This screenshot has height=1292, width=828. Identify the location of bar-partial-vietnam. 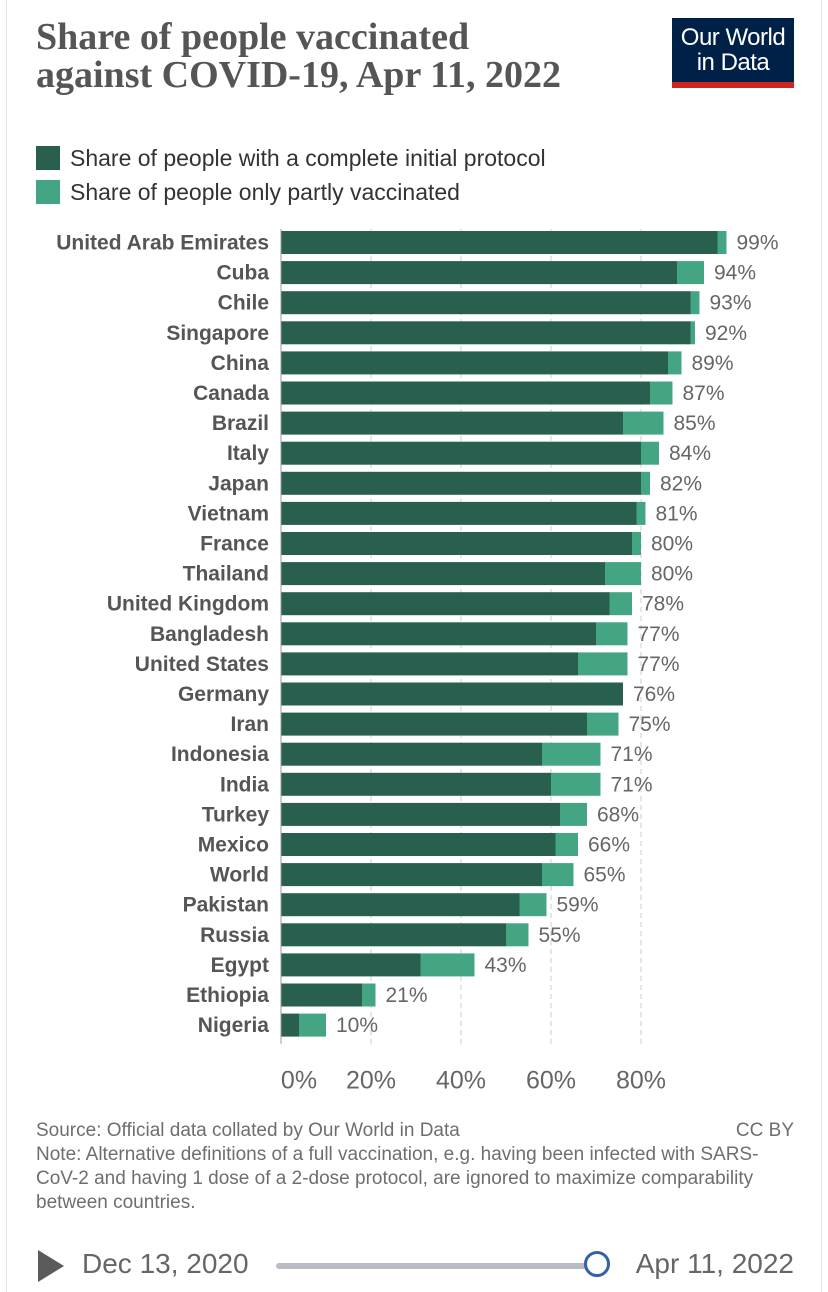
(641, 513).